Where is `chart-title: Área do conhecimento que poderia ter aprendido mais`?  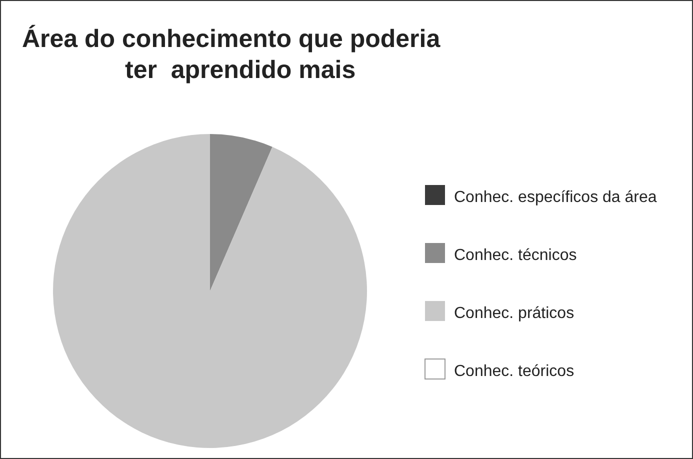
chart-title: Área do conhecimento que poderia ter aprendido mais is located at coordinates (232, 54).